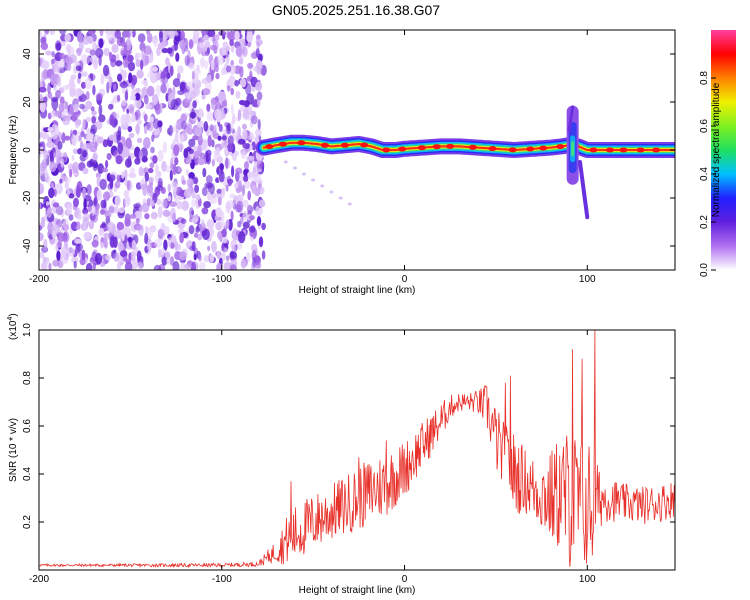 The height and width of the screenshot is (600, 750). Describe the element at coordinates (27, 54) in the screenshot. I see `y-tick-label: 40` at that location.